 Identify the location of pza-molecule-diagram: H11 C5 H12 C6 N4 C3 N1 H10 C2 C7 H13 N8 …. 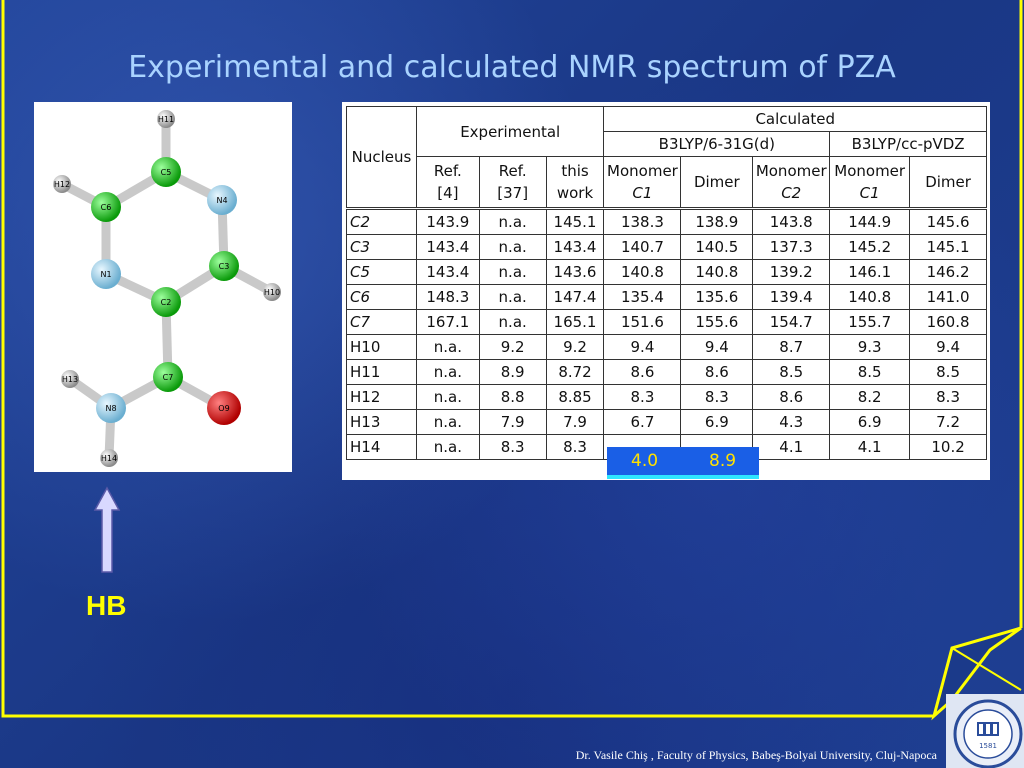
(167, 288).